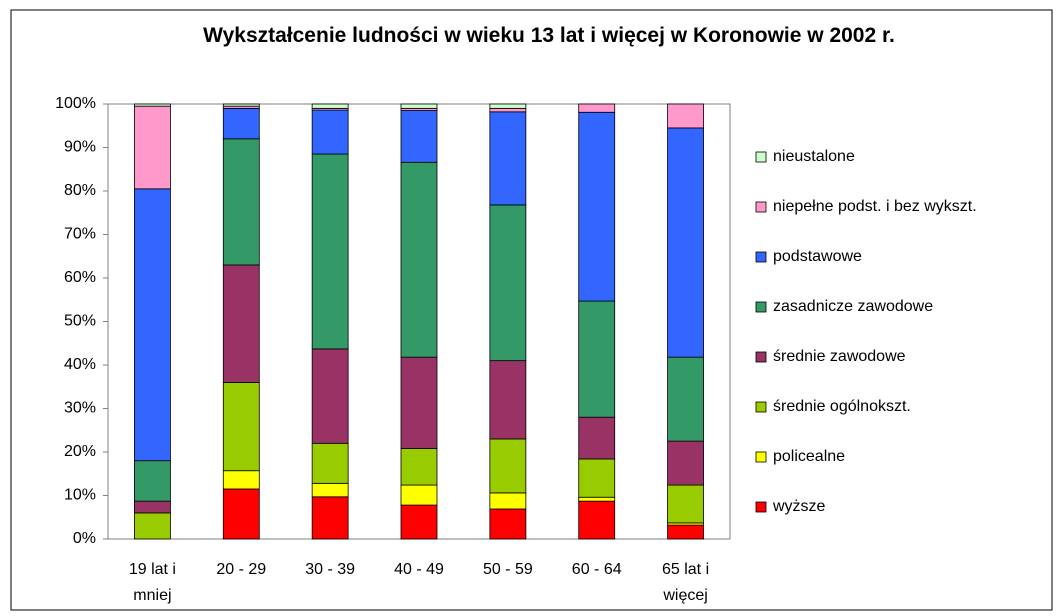 This screenshot has width=1063, height=616. I want to click on legend-label: wyższe, so click(799, 506).